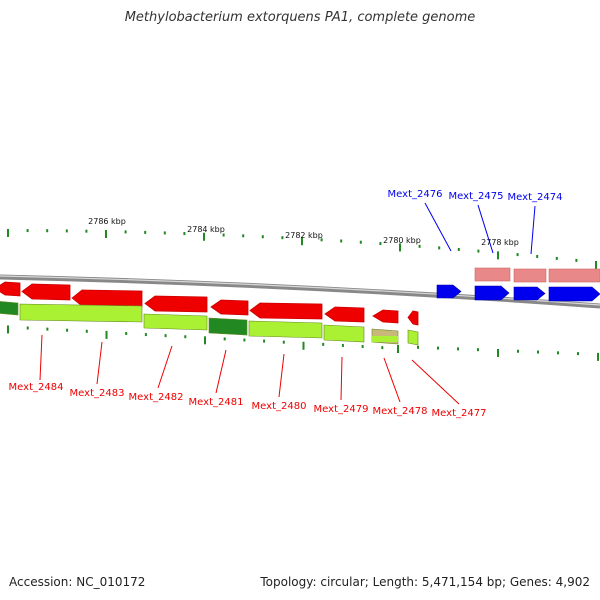 This screenshot has width=600, height=600. I want to click on gene-label-mext_2481: Mext_2481, so click(216, 402).